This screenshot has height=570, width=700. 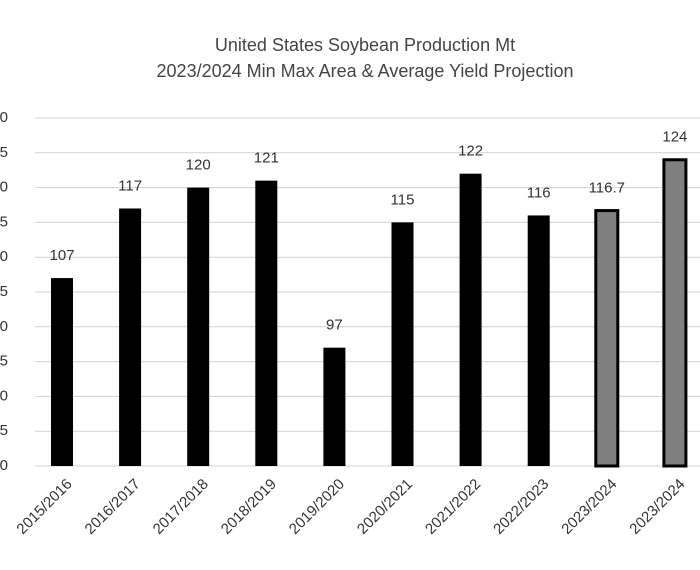 I want to click on y-tick-label: 105, so click(x=4, y=291).